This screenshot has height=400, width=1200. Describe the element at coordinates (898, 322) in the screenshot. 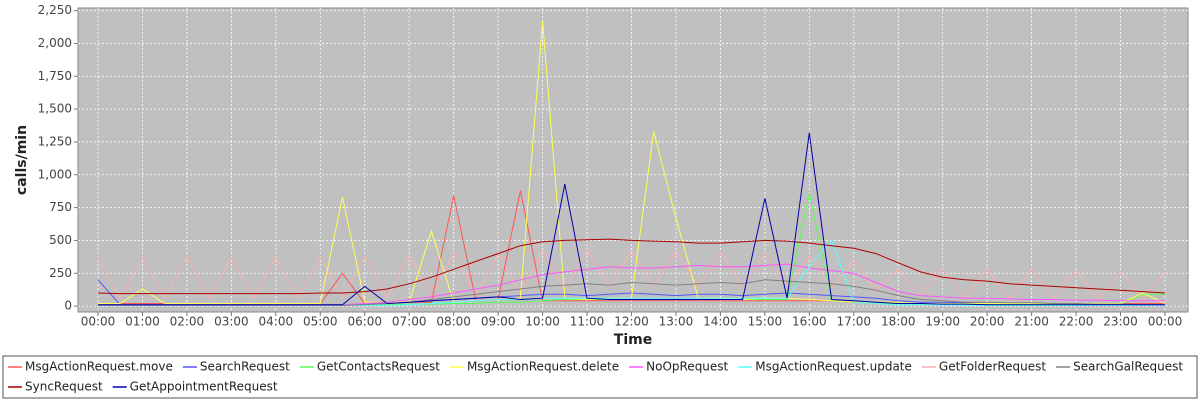

I see `x-tick-label: 18:00` at that location.